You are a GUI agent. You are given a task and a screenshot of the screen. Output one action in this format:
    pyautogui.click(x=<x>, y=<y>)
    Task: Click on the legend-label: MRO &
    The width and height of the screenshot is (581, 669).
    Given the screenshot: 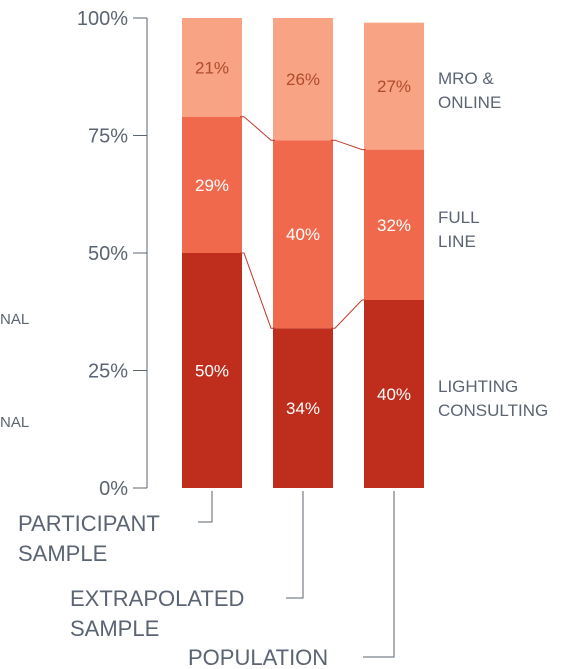 What is the action you would take?
    pyautogui.click(x=466, y=78)
    